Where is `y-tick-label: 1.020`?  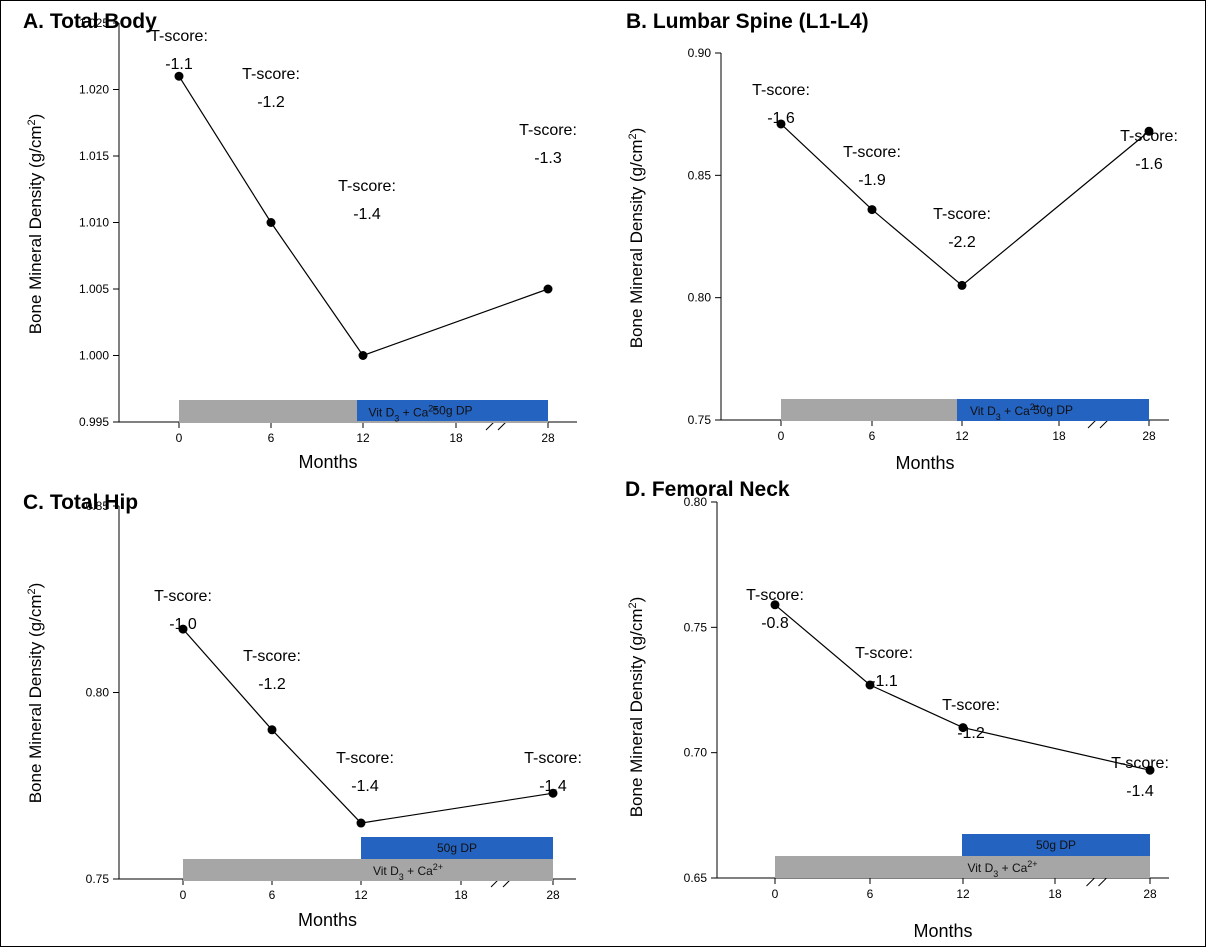 y-tick-label: 1.020 is located at coordinates (94, 90).